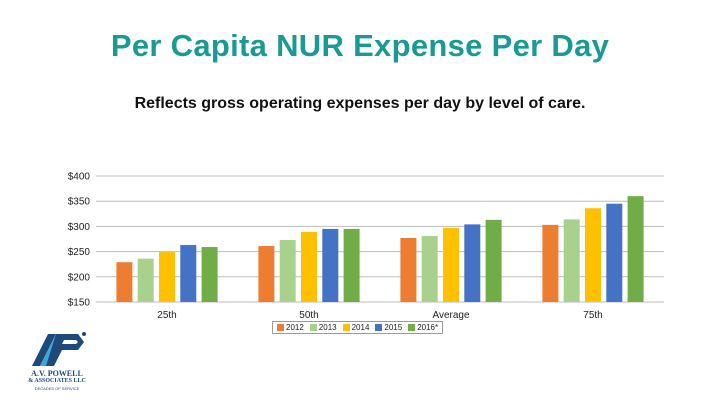  I want to click on legend-label: 2016*, so click(428, 327).